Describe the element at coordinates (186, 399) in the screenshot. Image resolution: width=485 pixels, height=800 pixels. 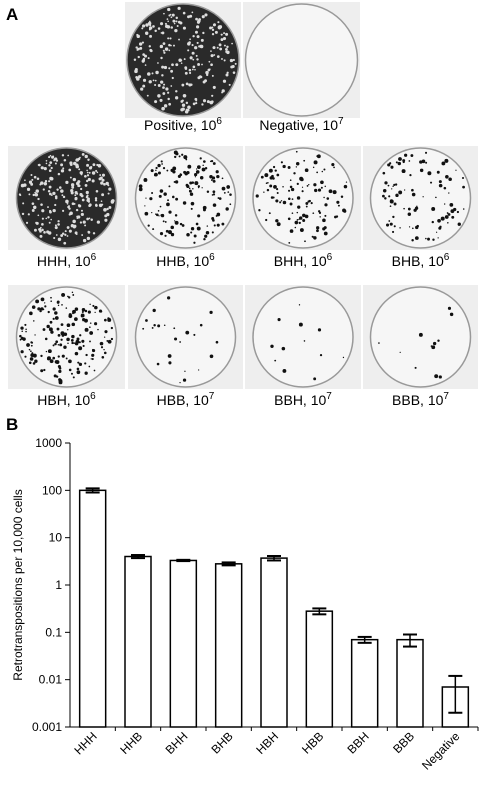
I see `plate-label: HBB, 107` at that location.